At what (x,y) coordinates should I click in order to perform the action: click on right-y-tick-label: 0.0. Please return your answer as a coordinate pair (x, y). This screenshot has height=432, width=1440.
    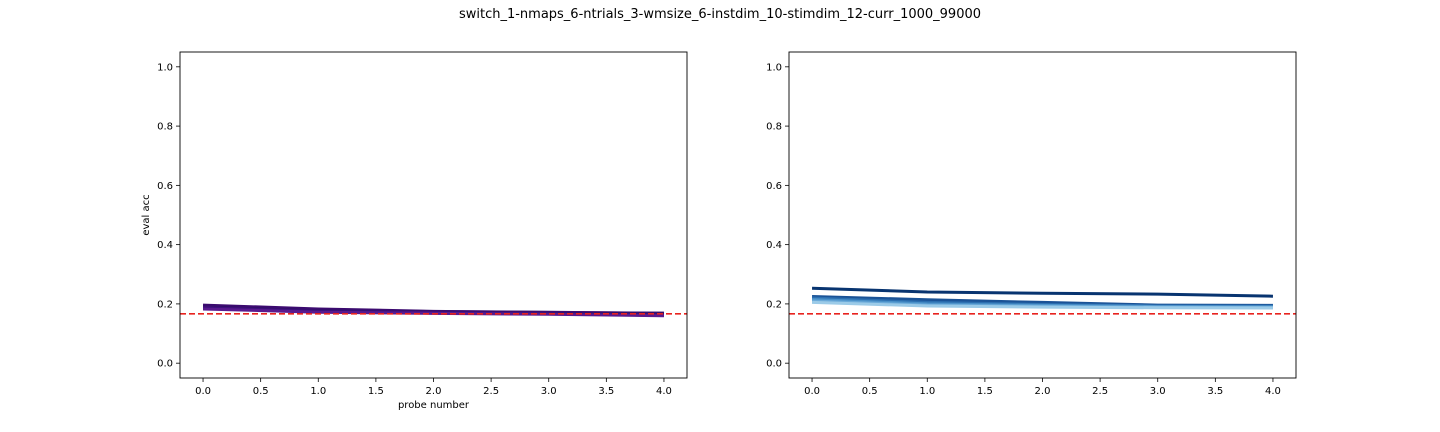
    Looking at the image, I should click on (774, 364).